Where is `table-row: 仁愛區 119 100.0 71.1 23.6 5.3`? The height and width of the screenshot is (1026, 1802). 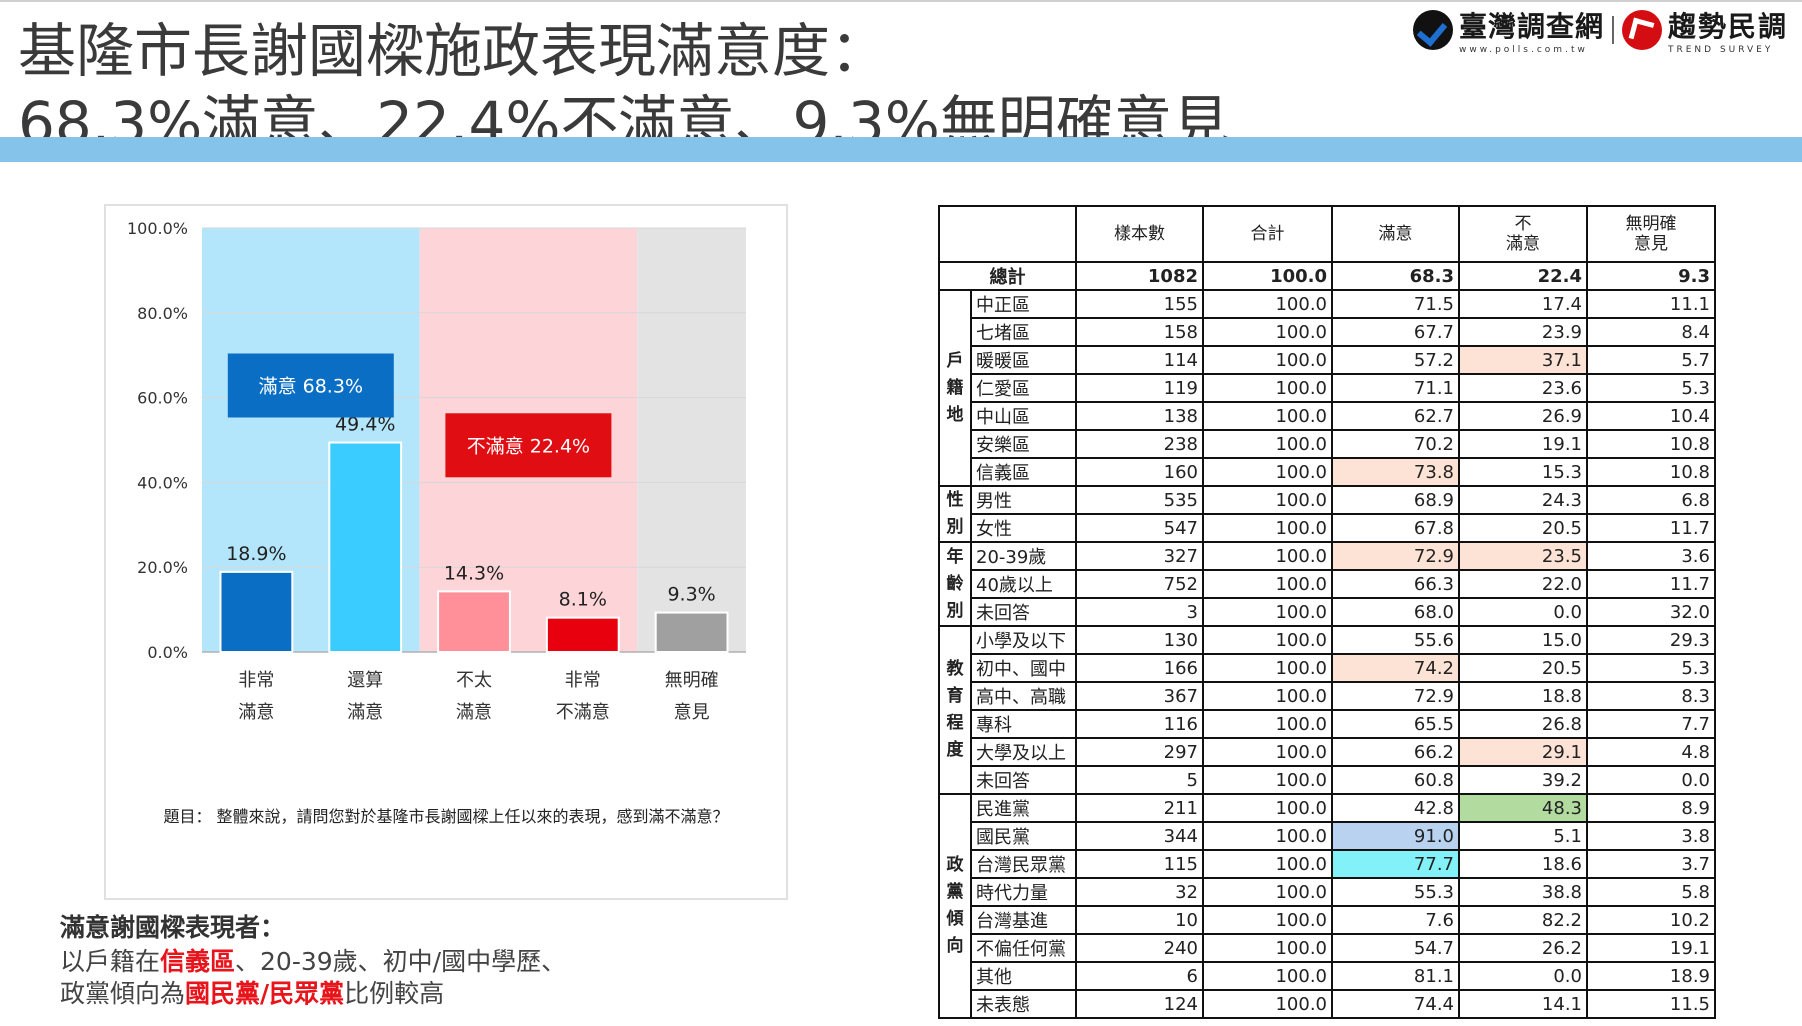
table-row: 仁愛區 119 100.0 71.1 23.6 5.3 is located at coordinates (1327, 388).